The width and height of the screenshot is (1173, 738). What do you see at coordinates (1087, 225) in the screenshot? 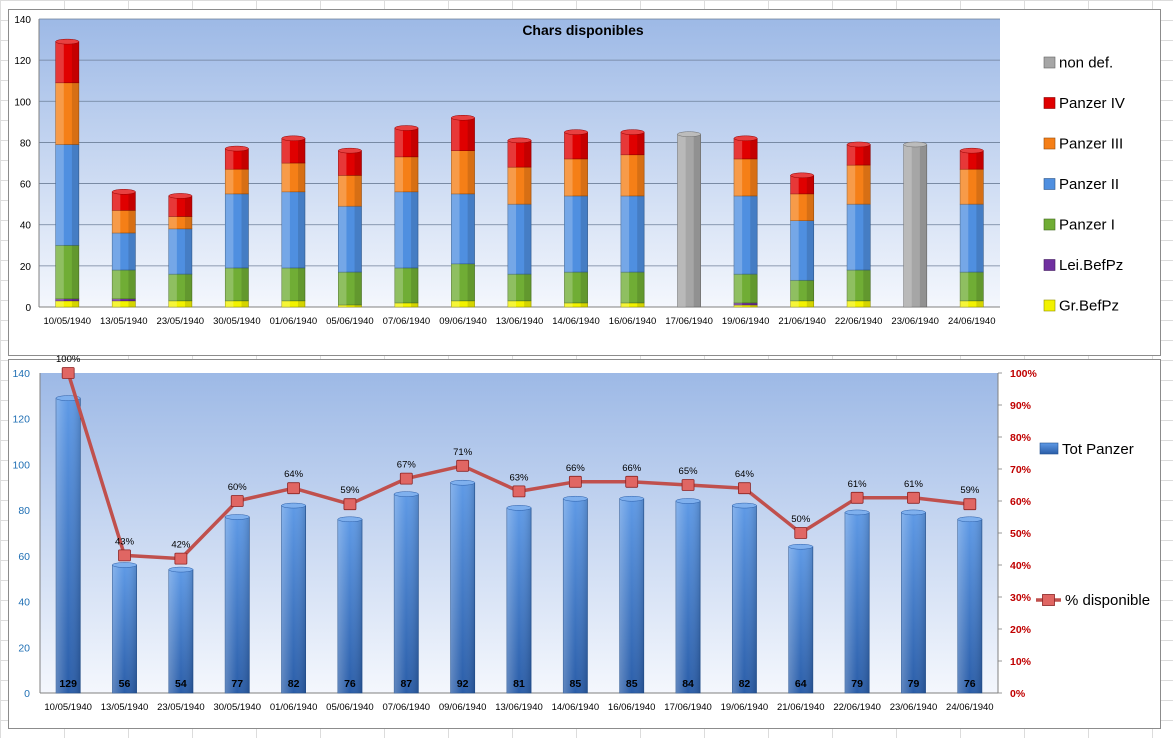
I see `legend-label: Panzer I` at bounding box center [1087, 225].